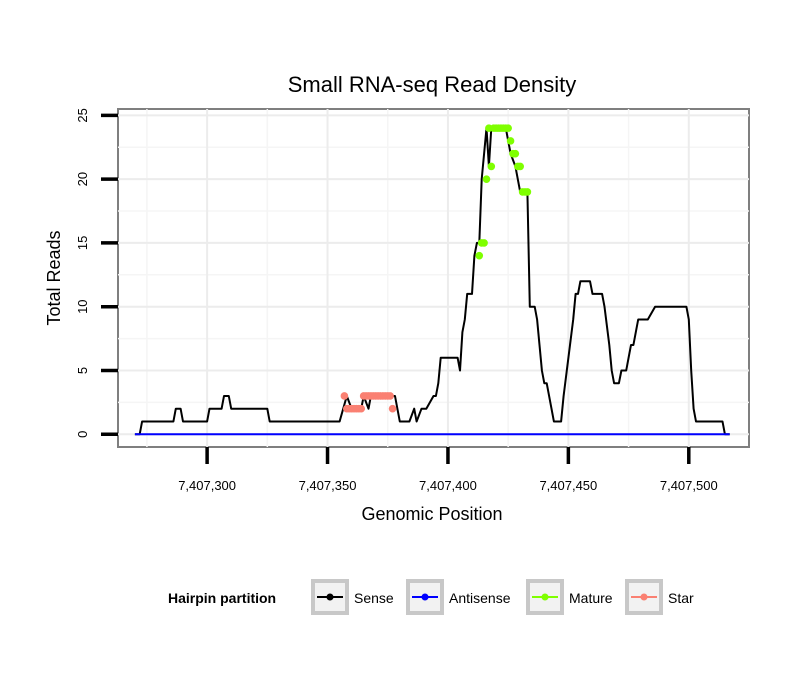 This screenshot has height=690, width=810. I want to click on legend-title: Hairpin partition, so click(222, 598).